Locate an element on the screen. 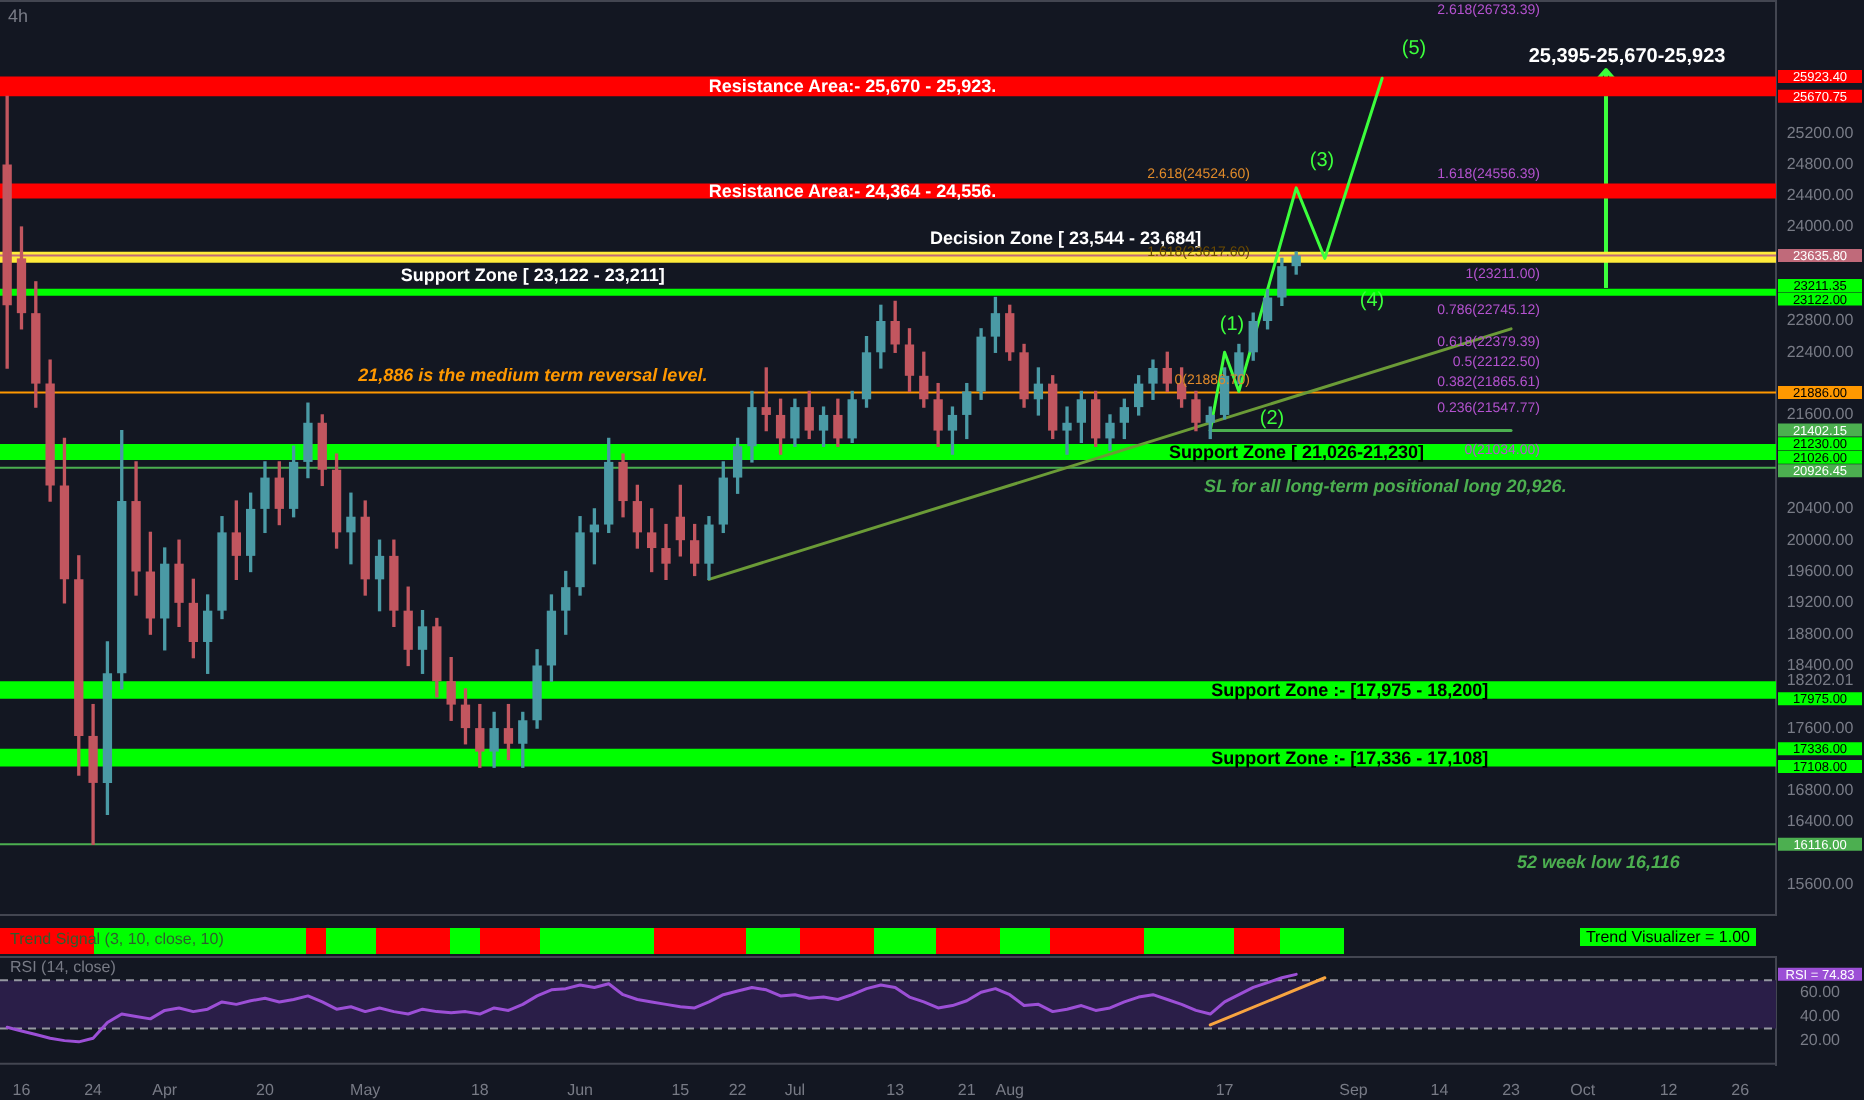 This screenshot has width=1864, height=1100. x-tick-label: 12 is located at coordinates (1669, 1089).